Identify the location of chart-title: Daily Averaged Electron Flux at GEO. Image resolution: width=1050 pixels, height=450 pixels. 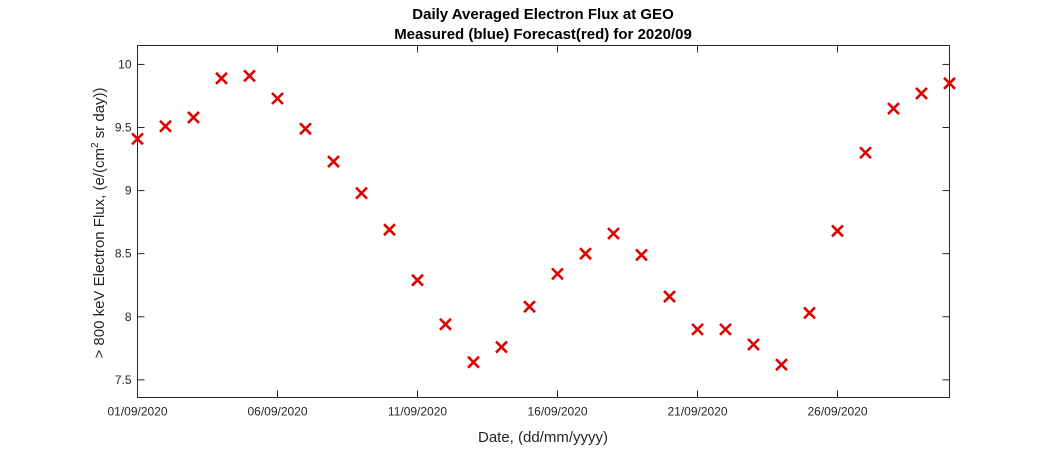
(543, 14).